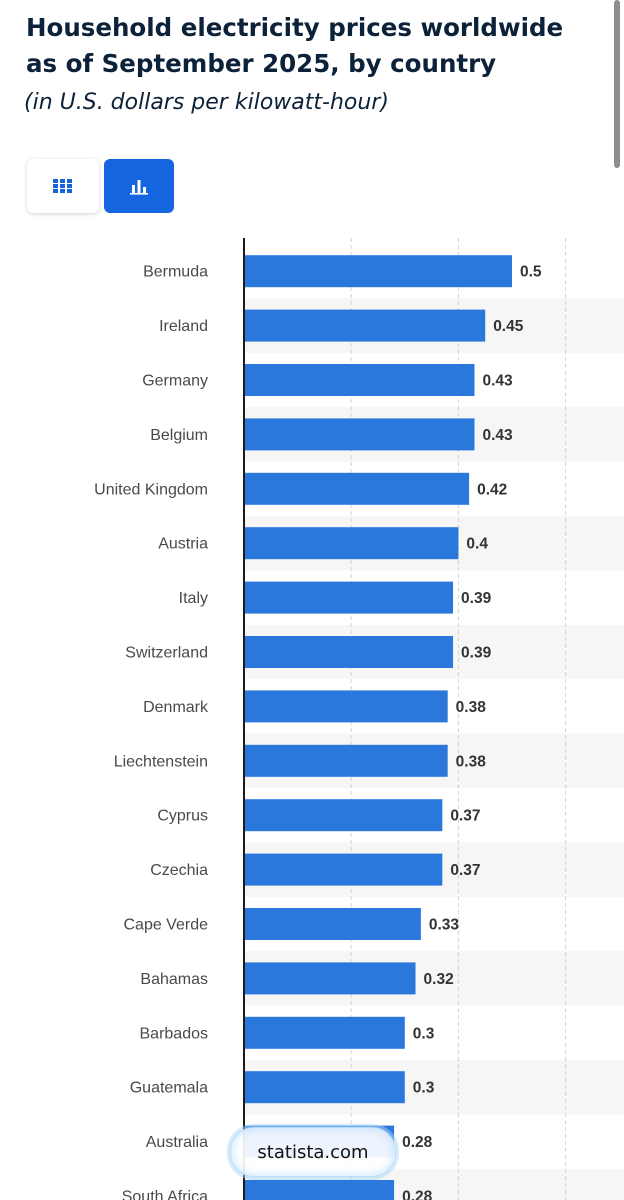 The width and height of the screenshot is (624, 1200). What do you see at coordinates (492, 489) in the screenshot?
I see `value-label: 0.42` at bounding box center [492, 489].